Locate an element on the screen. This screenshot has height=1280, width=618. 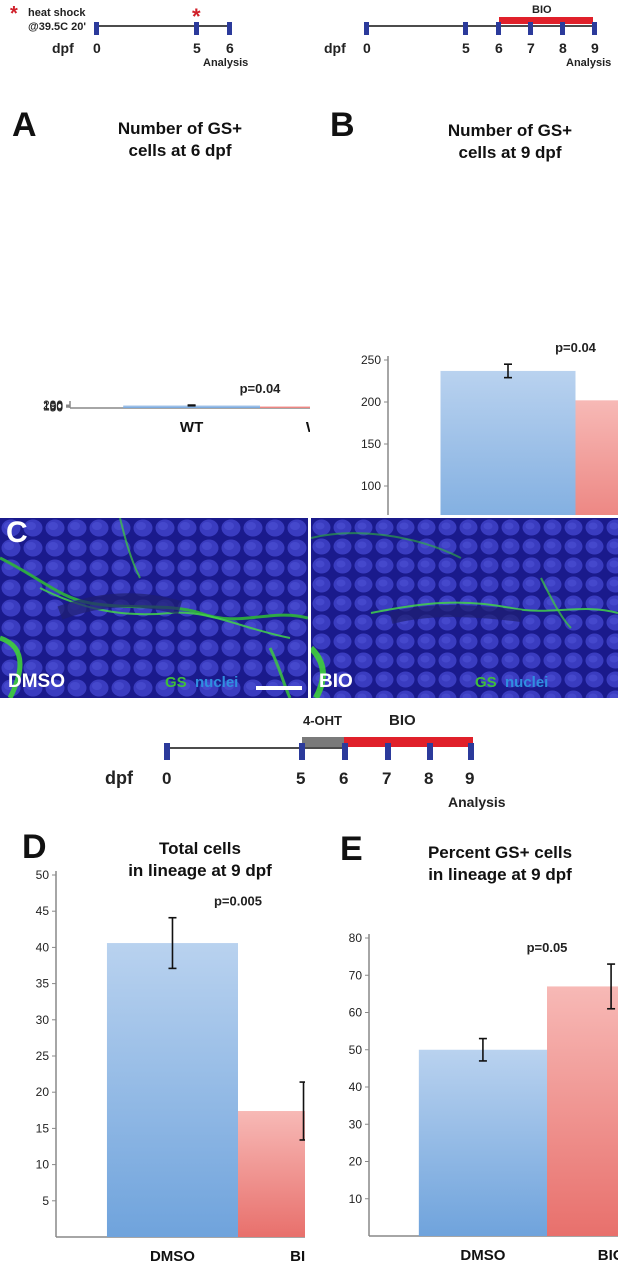
chart-e: 10 20 30 40 50 60 70 80 DMSO BIO p=0.05 is located at coordinates (483, 1097).